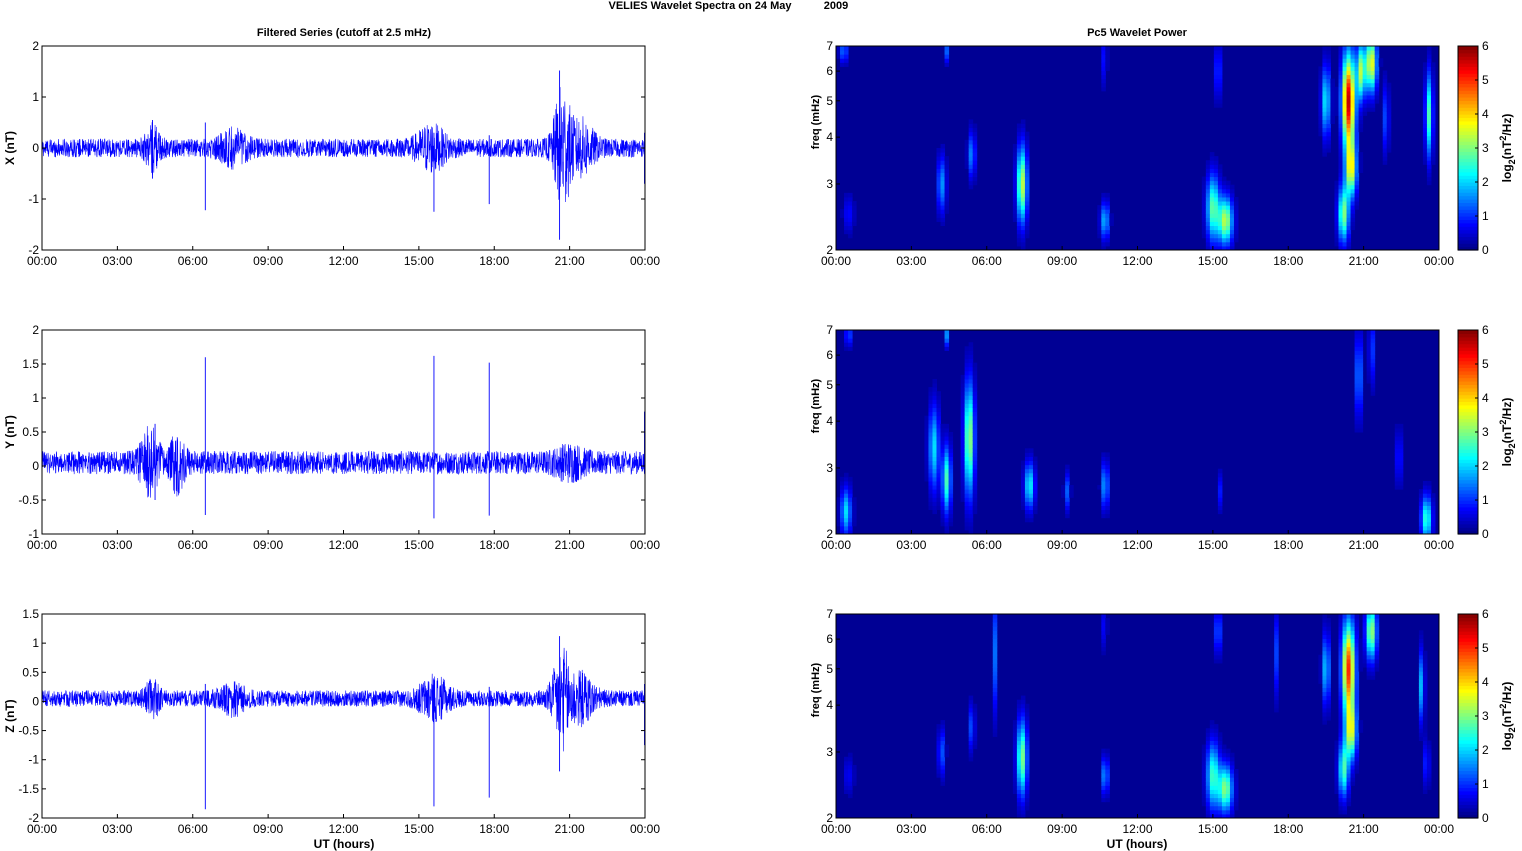 This screenshot has width=1522, height=851. What do you see at coordinates (35, 46) in the screenshot?
I see `y-tick-label: 2` at bounding box center [35, 46].